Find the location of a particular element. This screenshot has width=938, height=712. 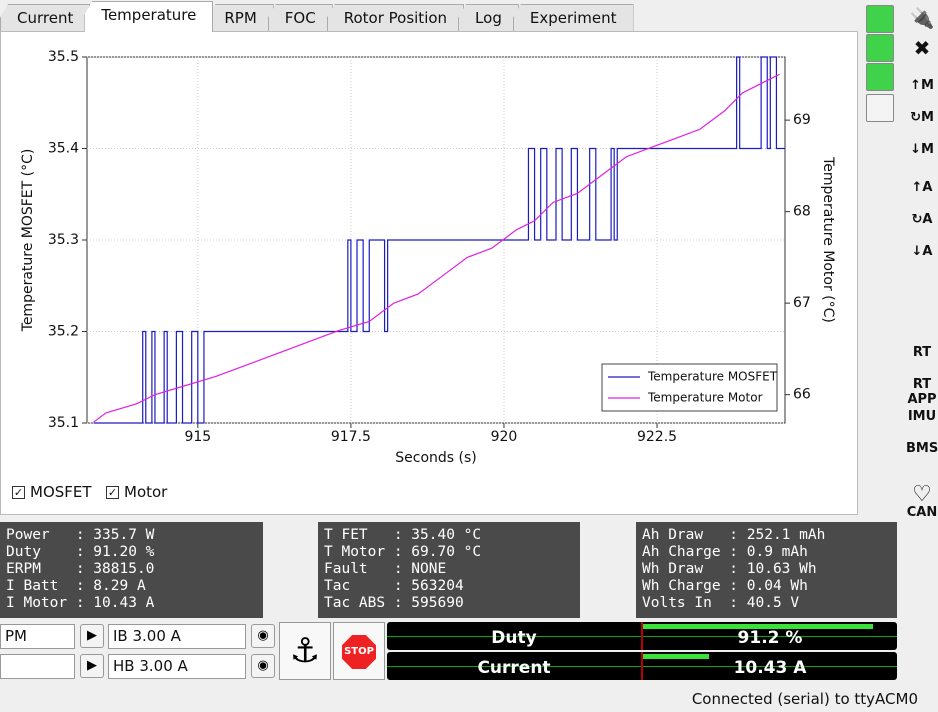

tab: Log is located at coordinates (488, 18).